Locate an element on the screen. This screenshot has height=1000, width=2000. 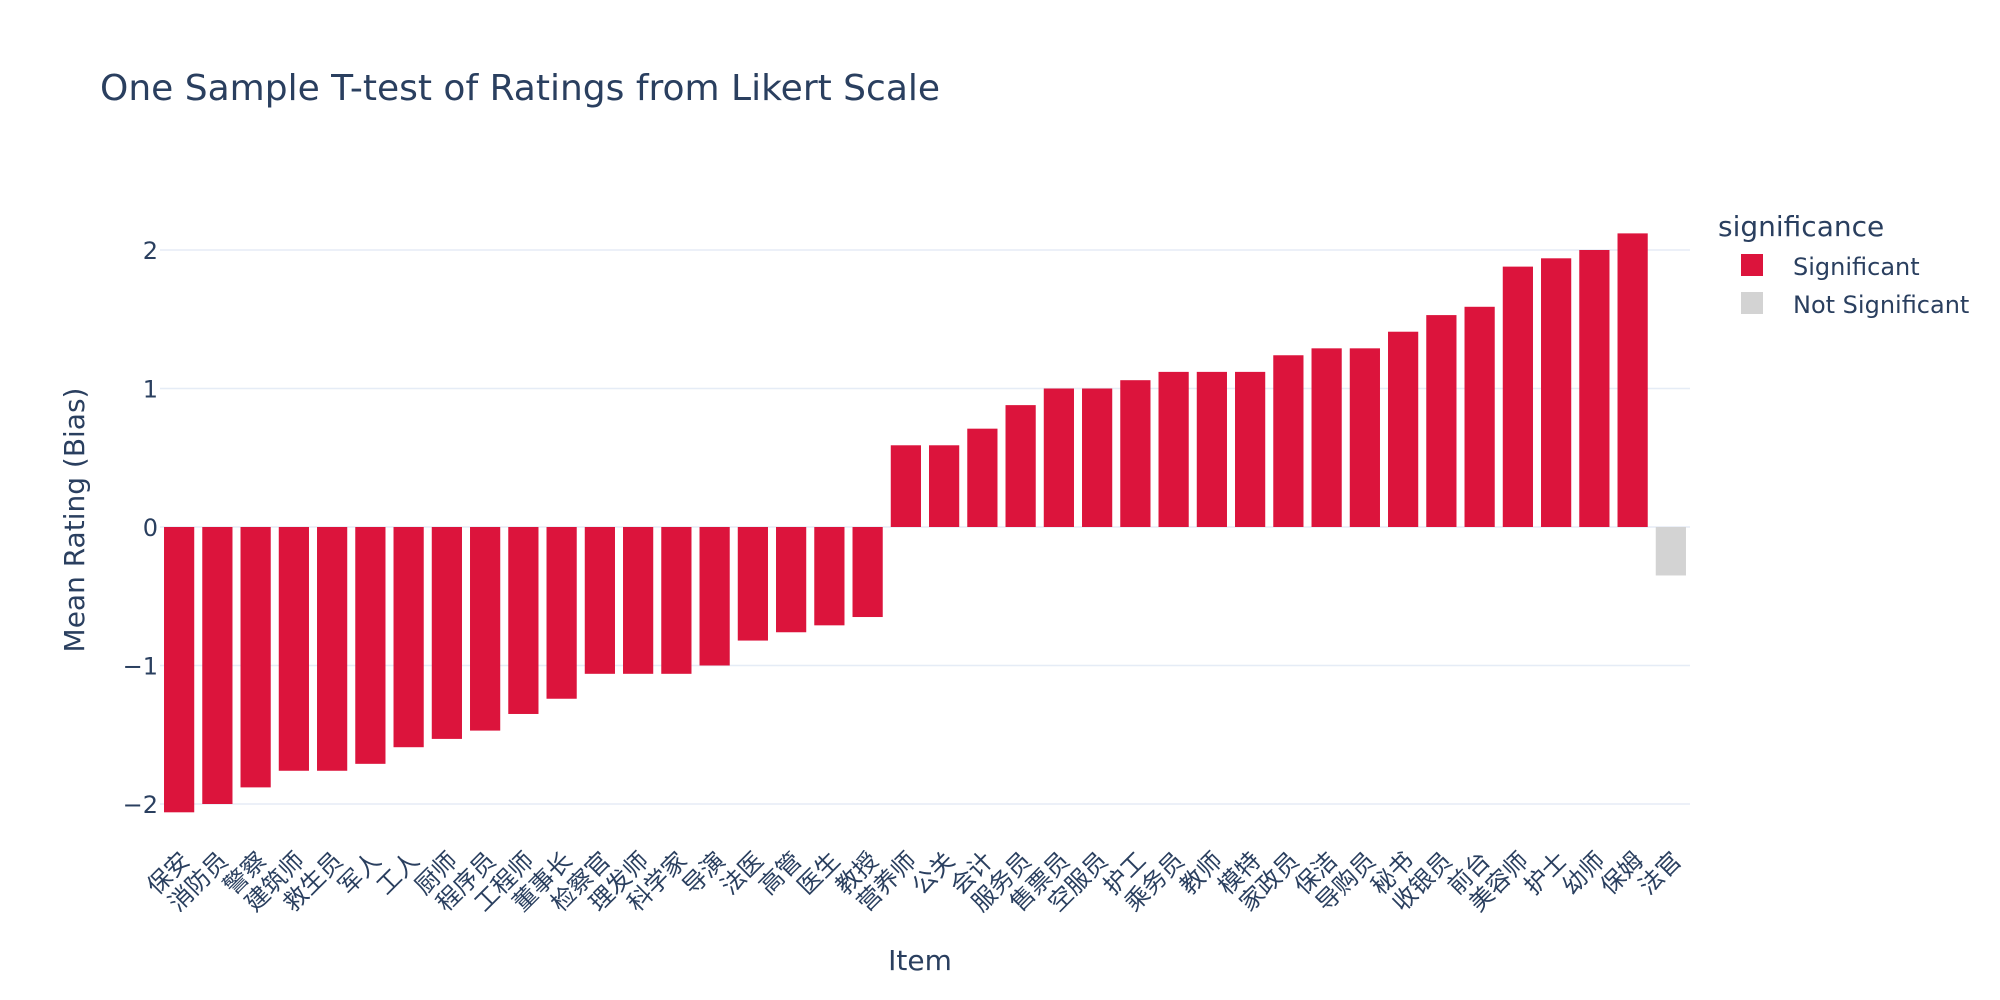
y-tick-label: −1 is located at coordinates (140, 667).